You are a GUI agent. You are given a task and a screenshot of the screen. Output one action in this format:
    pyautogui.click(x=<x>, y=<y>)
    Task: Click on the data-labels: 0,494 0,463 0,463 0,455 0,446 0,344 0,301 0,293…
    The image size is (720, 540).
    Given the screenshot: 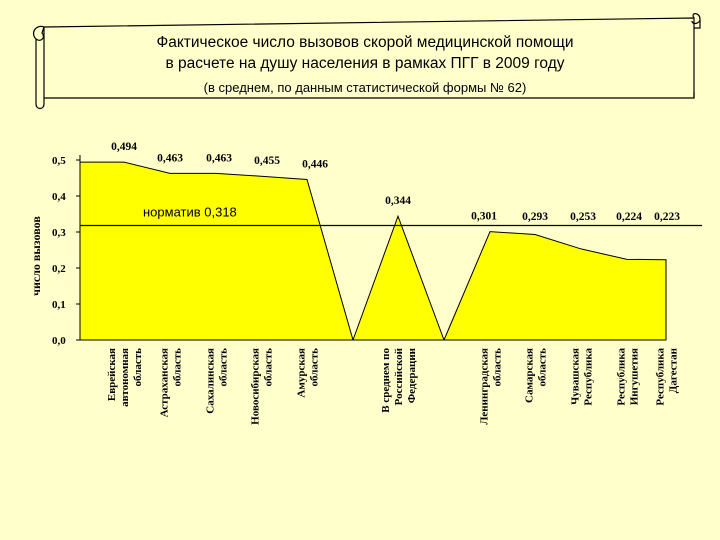 What is the action you would take?
    pyautogui.click(x=395, y=182)
    